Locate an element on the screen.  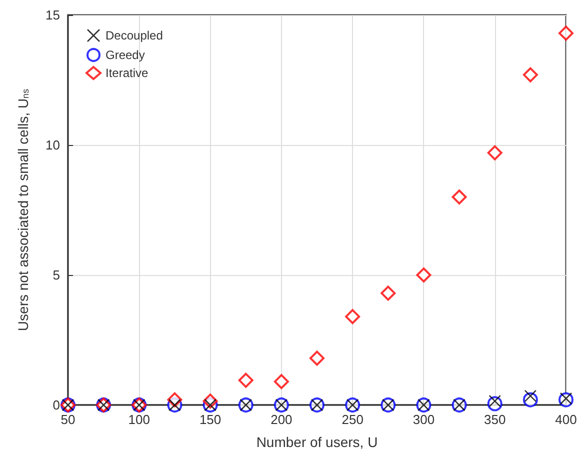
legend-label: Greedy is located at coordinates (125, 55).